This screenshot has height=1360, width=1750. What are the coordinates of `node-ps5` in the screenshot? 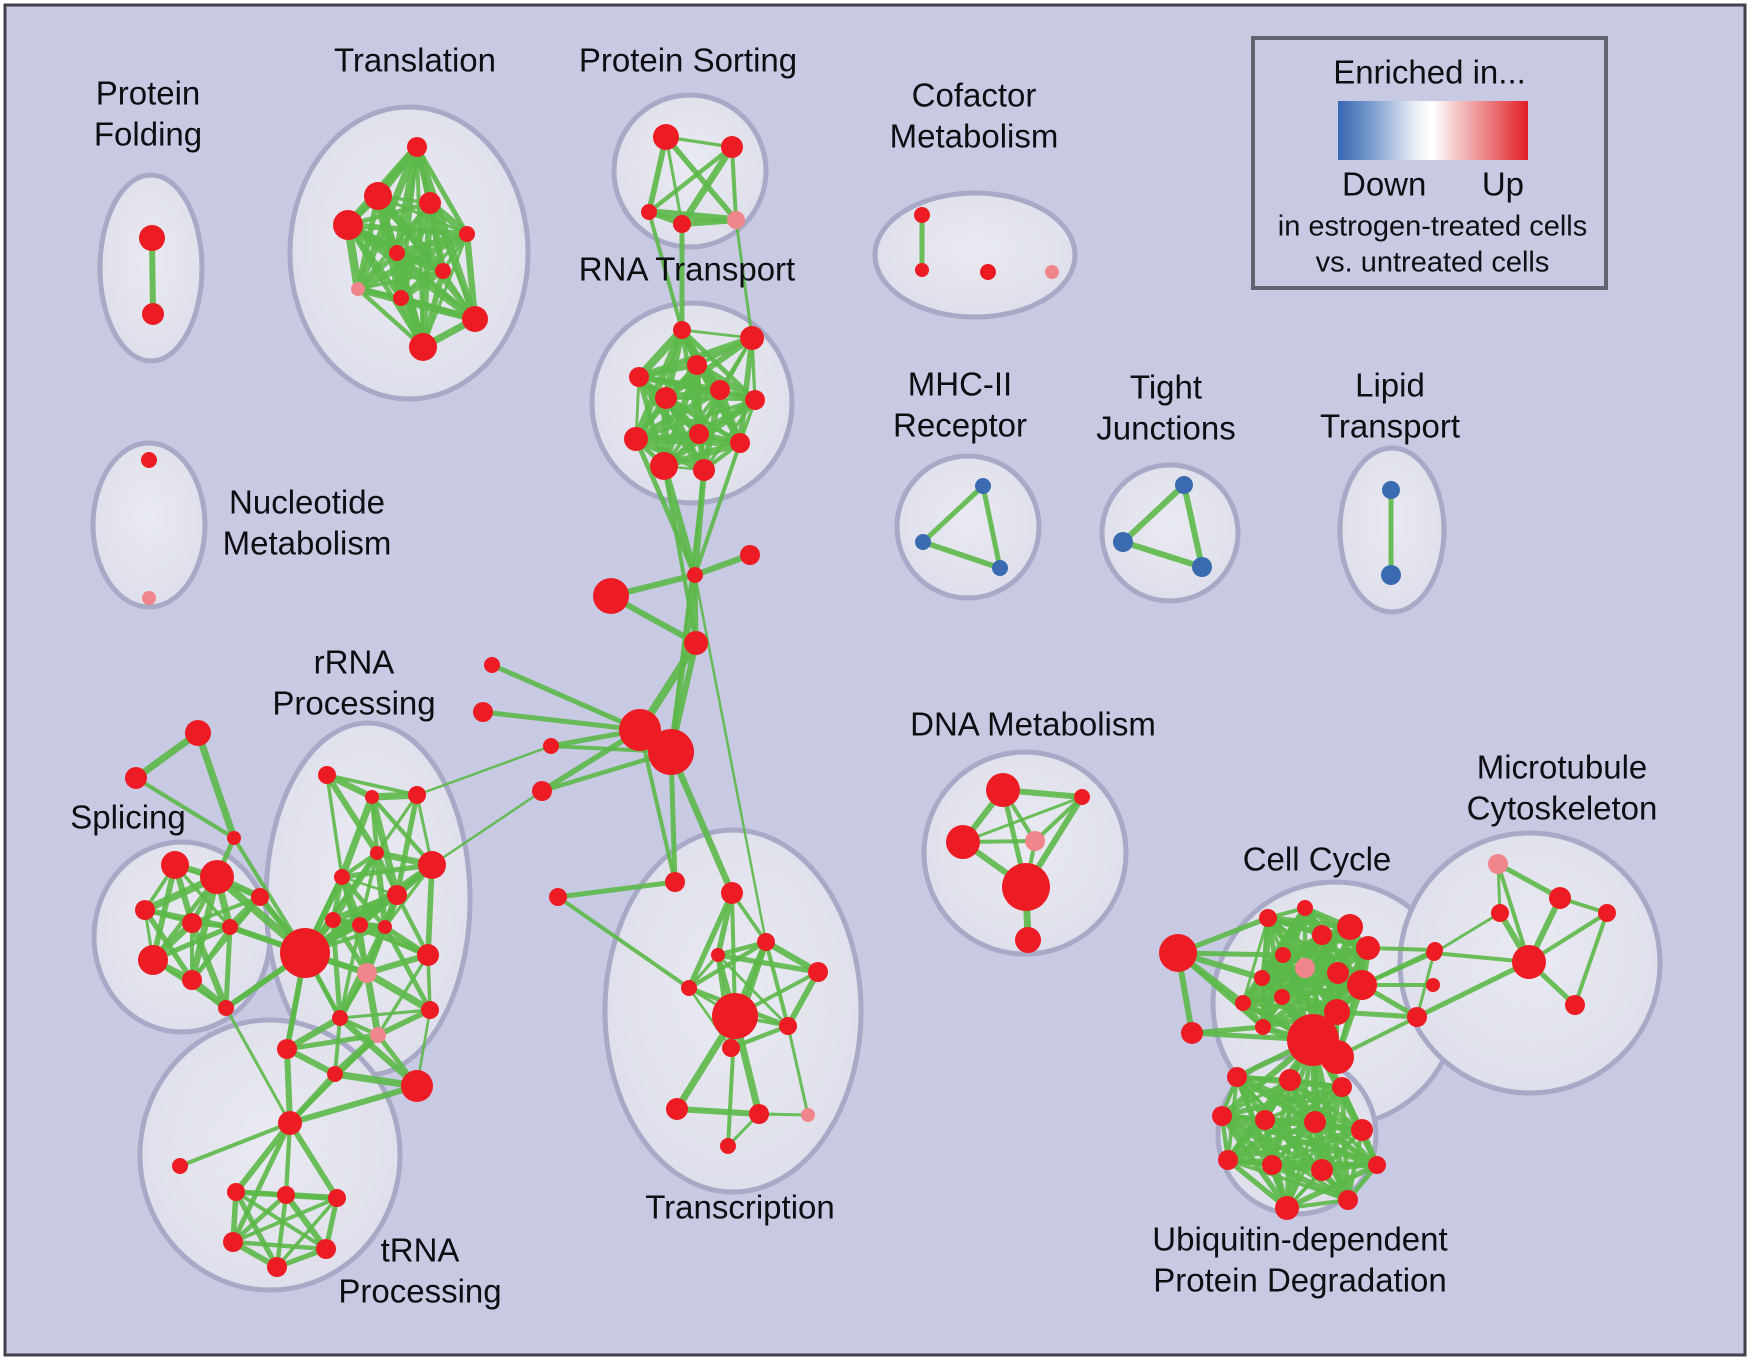 It's located at (736, 220).